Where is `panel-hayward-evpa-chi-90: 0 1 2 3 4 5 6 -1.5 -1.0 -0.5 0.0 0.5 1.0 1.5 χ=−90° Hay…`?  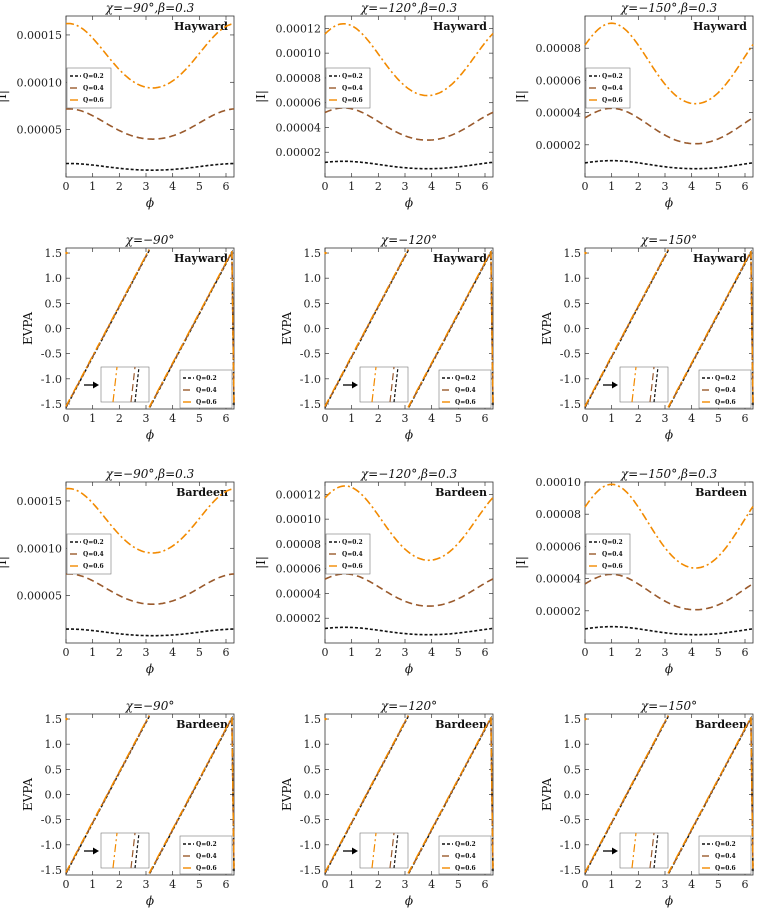
panel-hayward-evpa-chi-90: 0 1 2 3 4 5 6 -1.5 -1.0 -0.5 0.0 0.5 1.0 1.5 χ=−90° Hay… is located at coordinates (128, 337).